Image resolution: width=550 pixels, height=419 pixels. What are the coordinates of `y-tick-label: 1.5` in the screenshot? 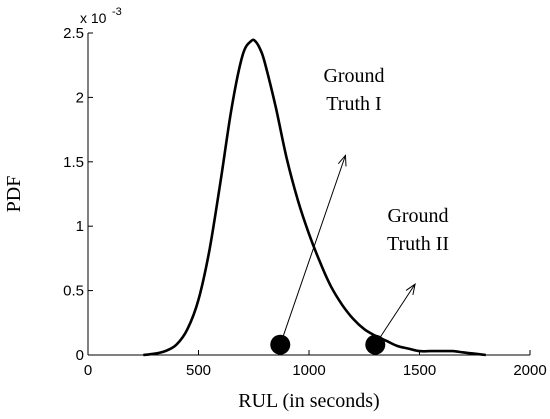 It's located at (73, 162).